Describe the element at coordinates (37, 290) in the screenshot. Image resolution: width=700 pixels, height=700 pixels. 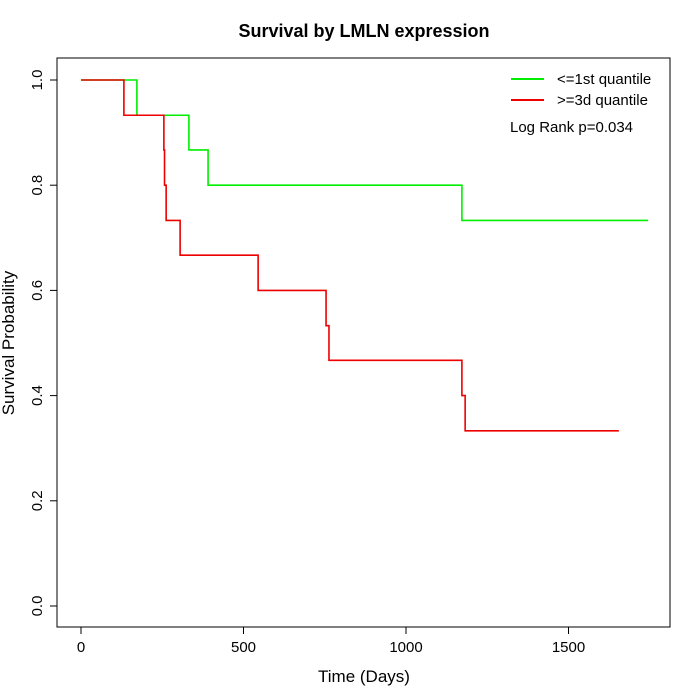
I see `y-tick-label: 0.6` at that location.